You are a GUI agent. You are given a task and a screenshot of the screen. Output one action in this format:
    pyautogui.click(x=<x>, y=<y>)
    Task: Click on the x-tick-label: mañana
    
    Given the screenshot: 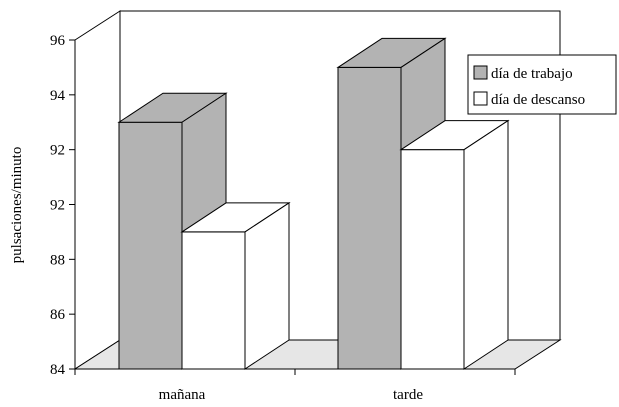 What is the action you would take?
    pyautogui.click(x=182, y=395)
    